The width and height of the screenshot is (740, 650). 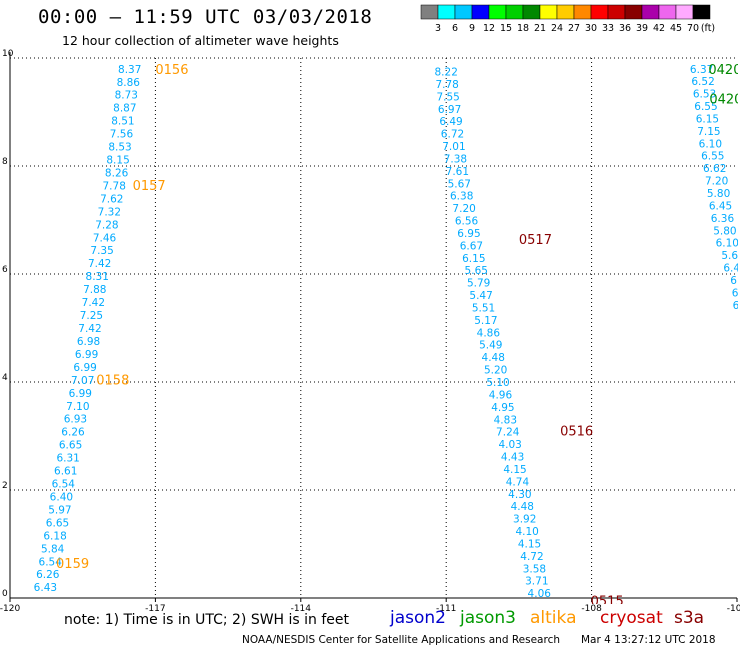 What do you see at coordinates (659, 28) in the screenshot?
I see `colorbar-label: 42` at bounding box center [659, 28].